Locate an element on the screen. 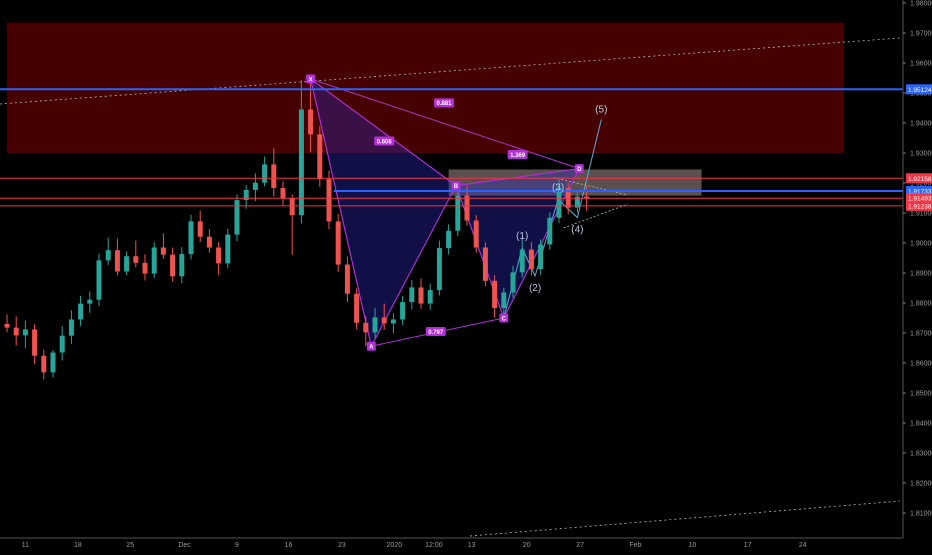 This screenshot has height=555, width=932. pattern-point-c: C is located at coordinates (504, 318).